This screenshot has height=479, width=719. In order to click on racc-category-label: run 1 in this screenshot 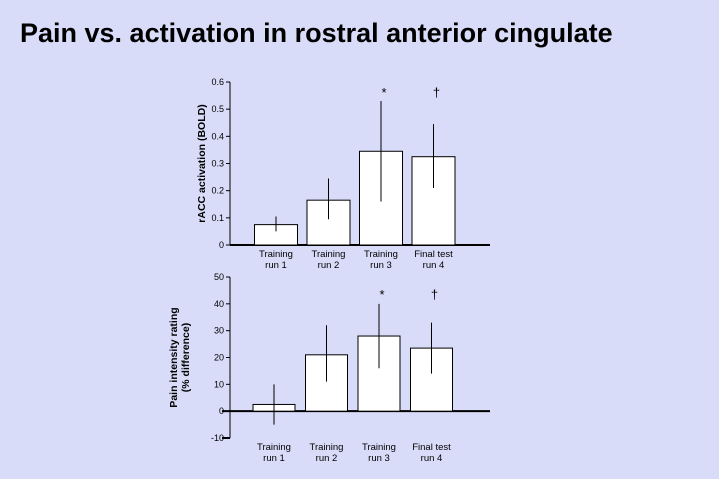, I will do `click(276, 265)`.